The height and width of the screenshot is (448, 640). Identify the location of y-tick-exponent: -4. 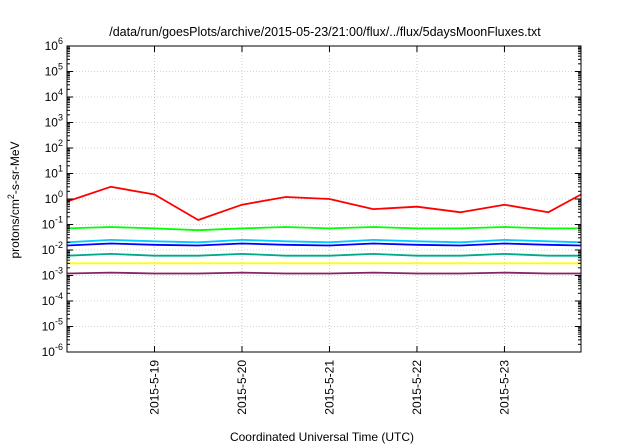
(59, 296).